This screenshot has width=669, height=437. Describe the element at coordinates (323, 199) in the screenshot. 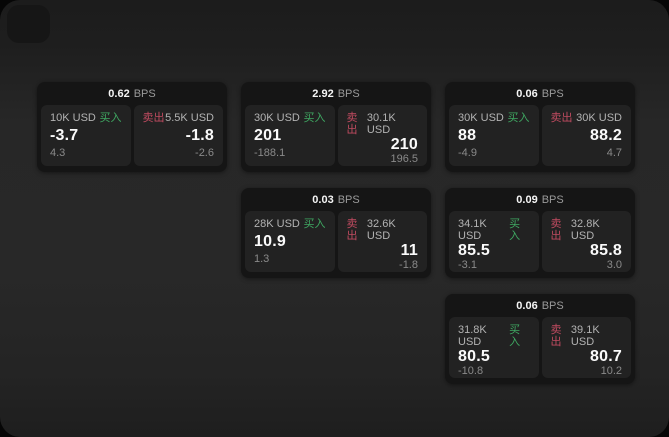

I see `bps-value: 0.03` at that location.